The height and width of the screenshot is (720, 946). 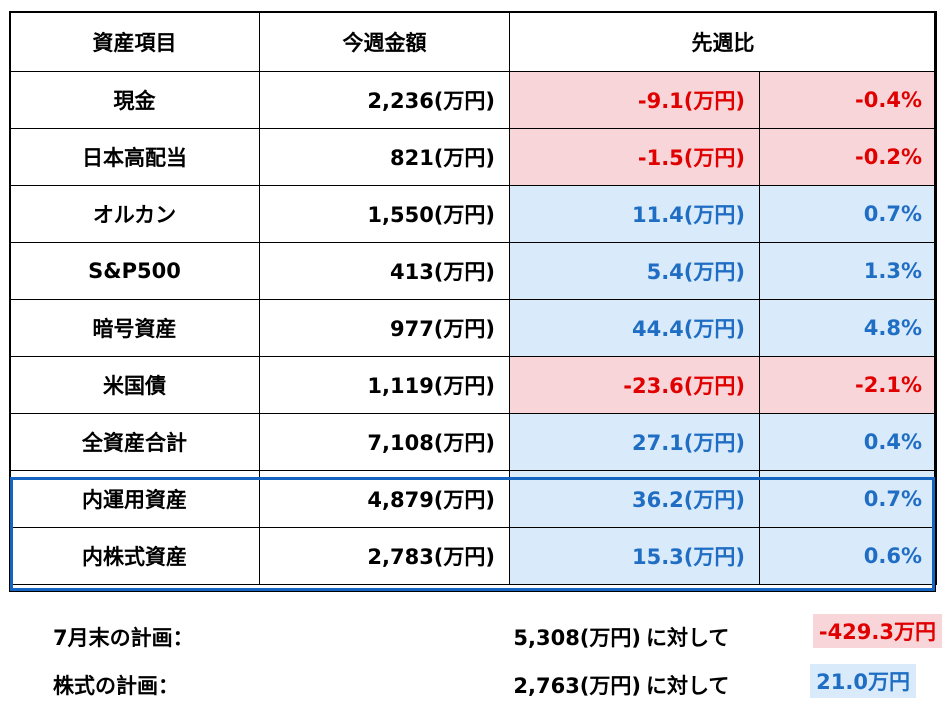 What do you see at coordinates (134, 556) in the screenshot?
I see `row-name: 内株式資産` at bounding box center [134, 556].